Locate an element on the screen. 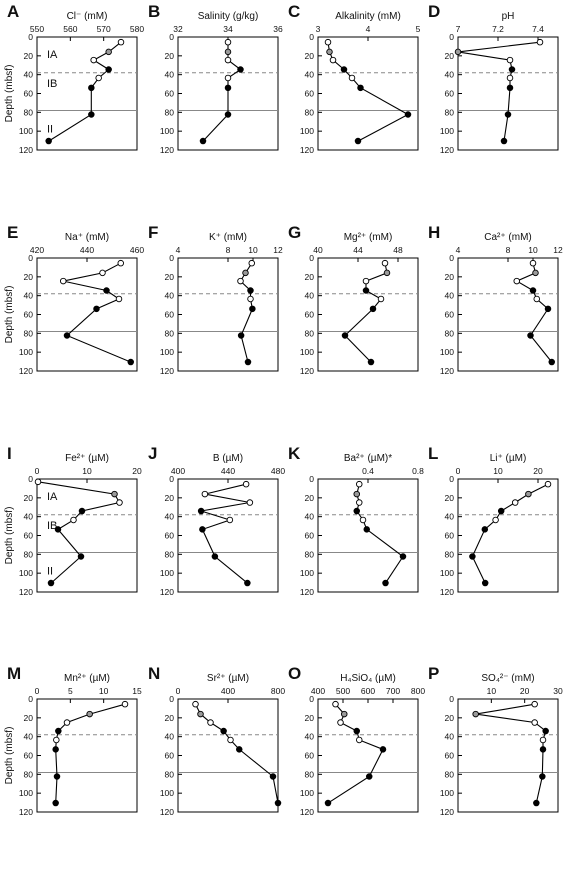  chart-title: K⁺ (mM) is located at coordinates (228, 237).